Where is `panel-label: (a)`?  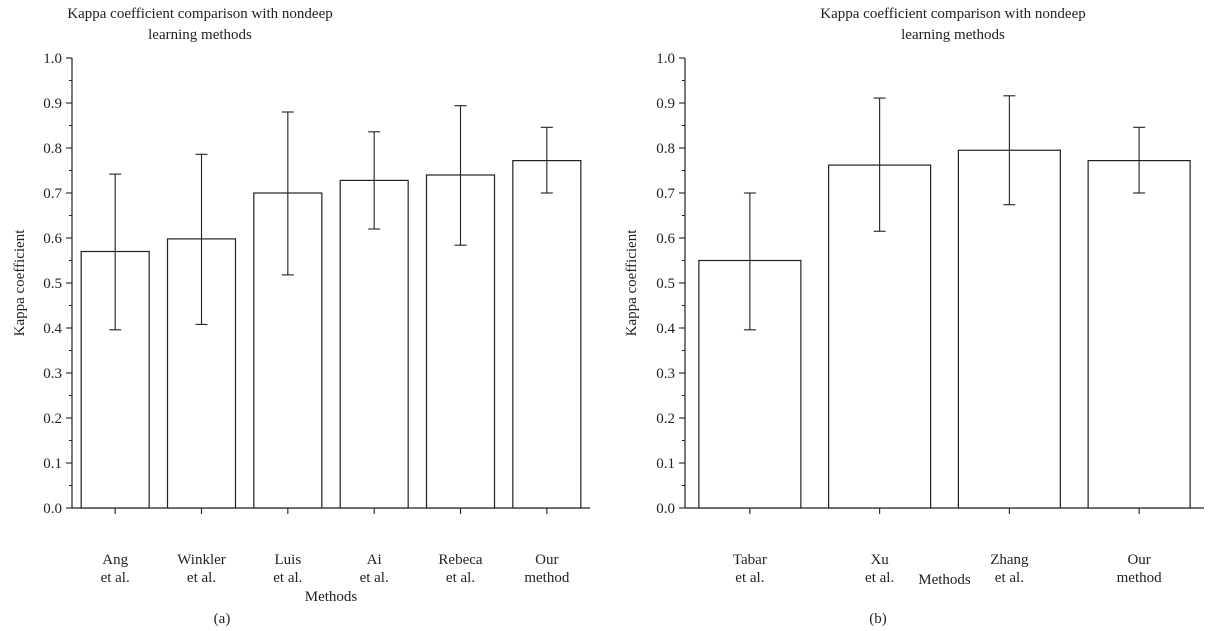 panel-label: (a) is located at coordinates (222, 619).